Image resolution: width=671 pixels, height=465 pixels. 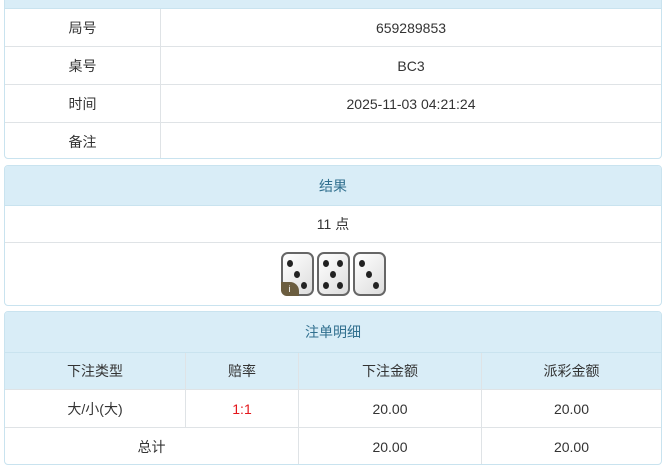 I want to click on info-badge-icon: i, so click(x=289, y=289).